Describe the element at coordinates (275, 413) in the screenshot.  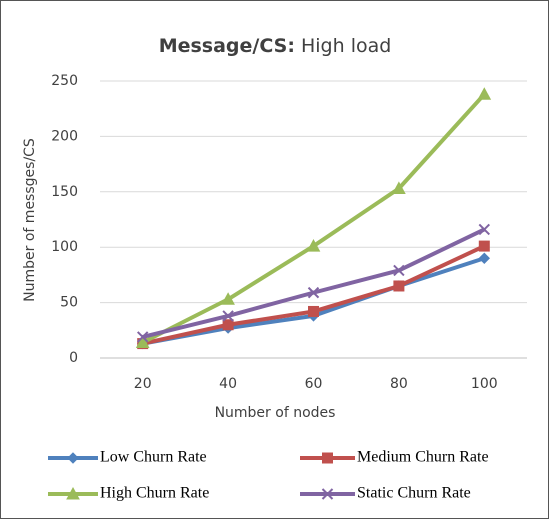
I see `x-axis-label: Number of nodes` at that location.